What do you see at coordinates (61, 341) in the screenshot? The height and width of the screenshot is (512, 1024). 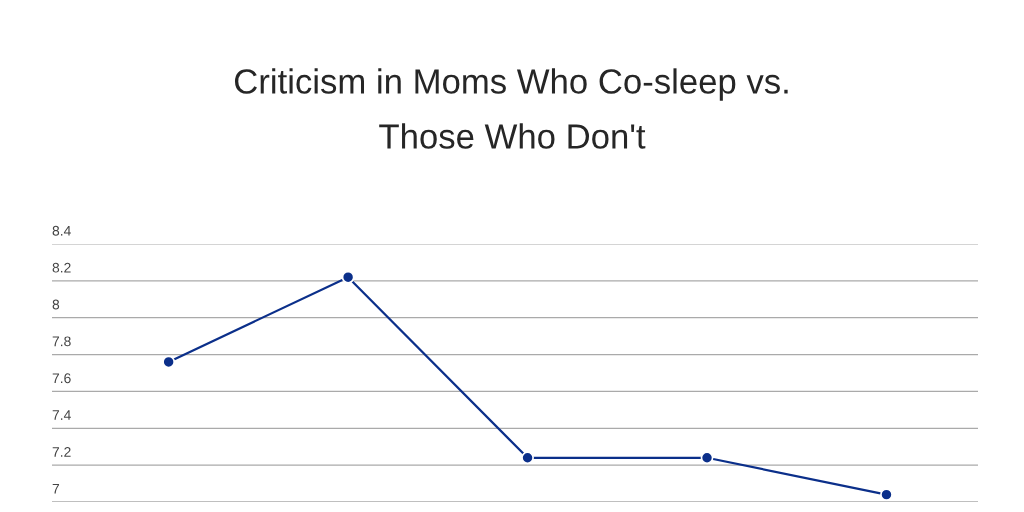 I see `y-tick-label: 7.8` at bounding box center [61, 341].